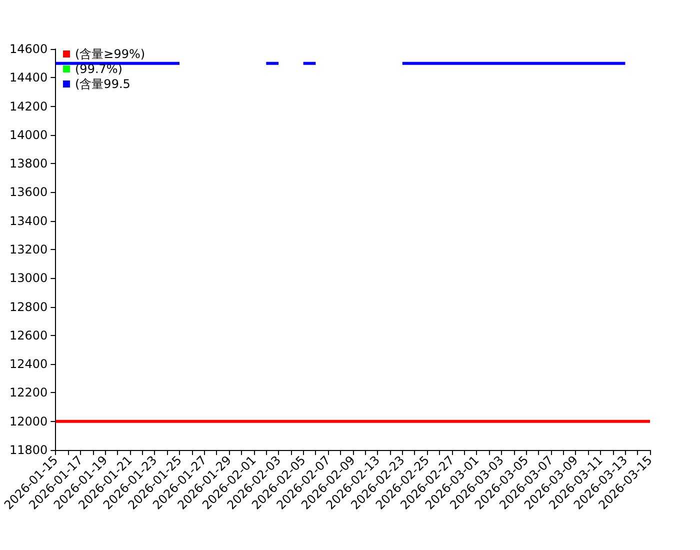 The width and height of the screenshot is (700, 550). What do you see at coordinates (102, 84) in the screenshot?
I see `legend-label: (含量99.5` at bounding box center [102, 84].